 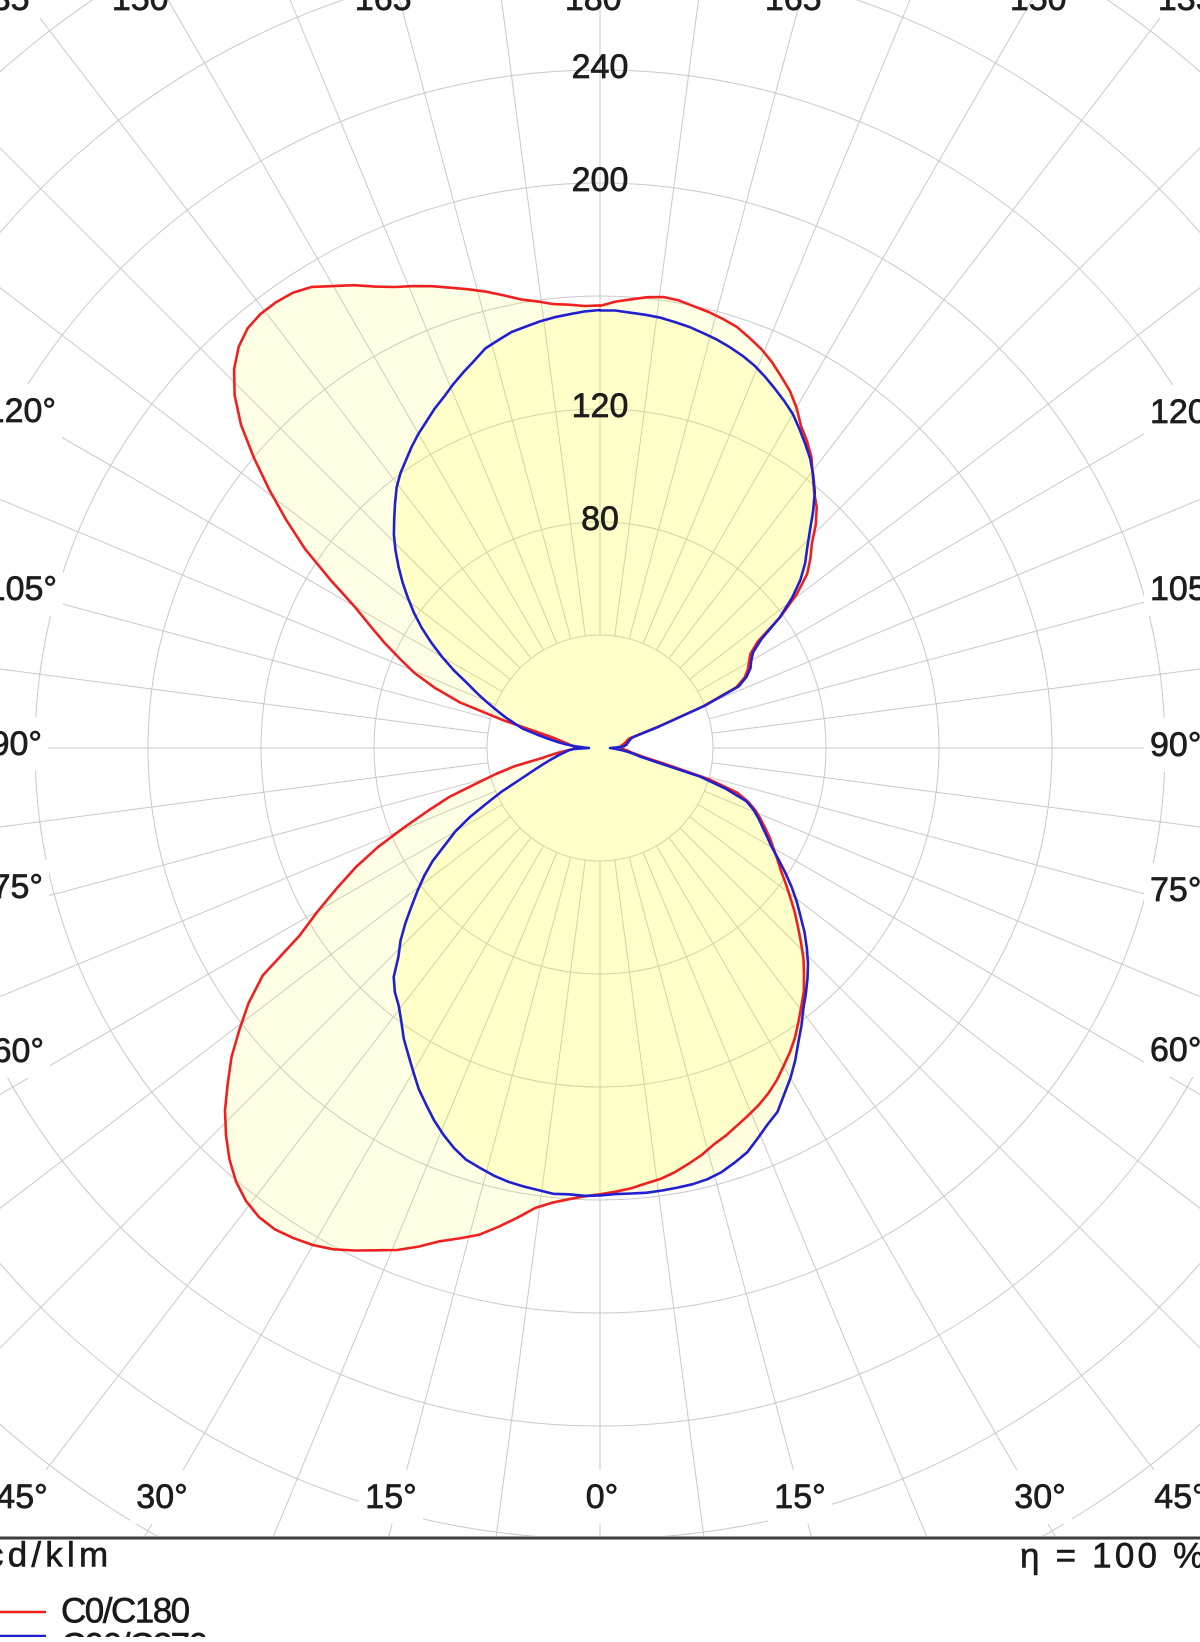 I want to click on svg-text: C90/C270, so click(x=134, y=1632).